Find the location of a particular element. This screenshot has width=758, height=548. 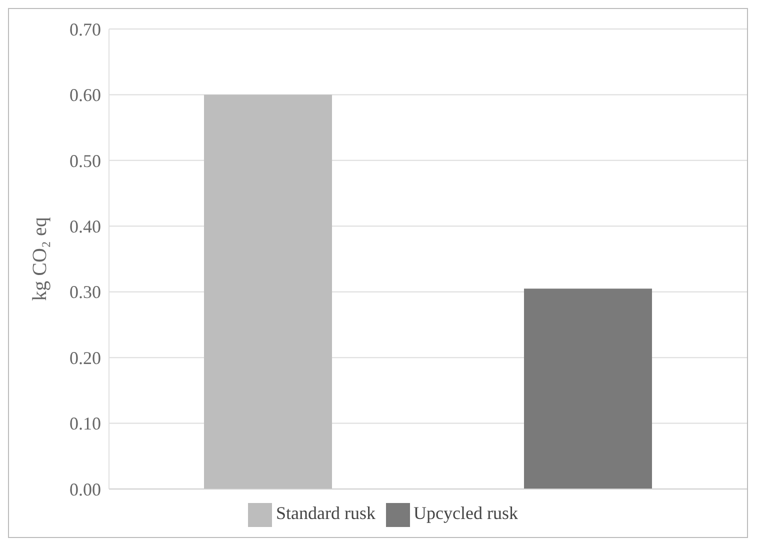

y-tick-label: 0.00 is located at coordinates (85, 489).